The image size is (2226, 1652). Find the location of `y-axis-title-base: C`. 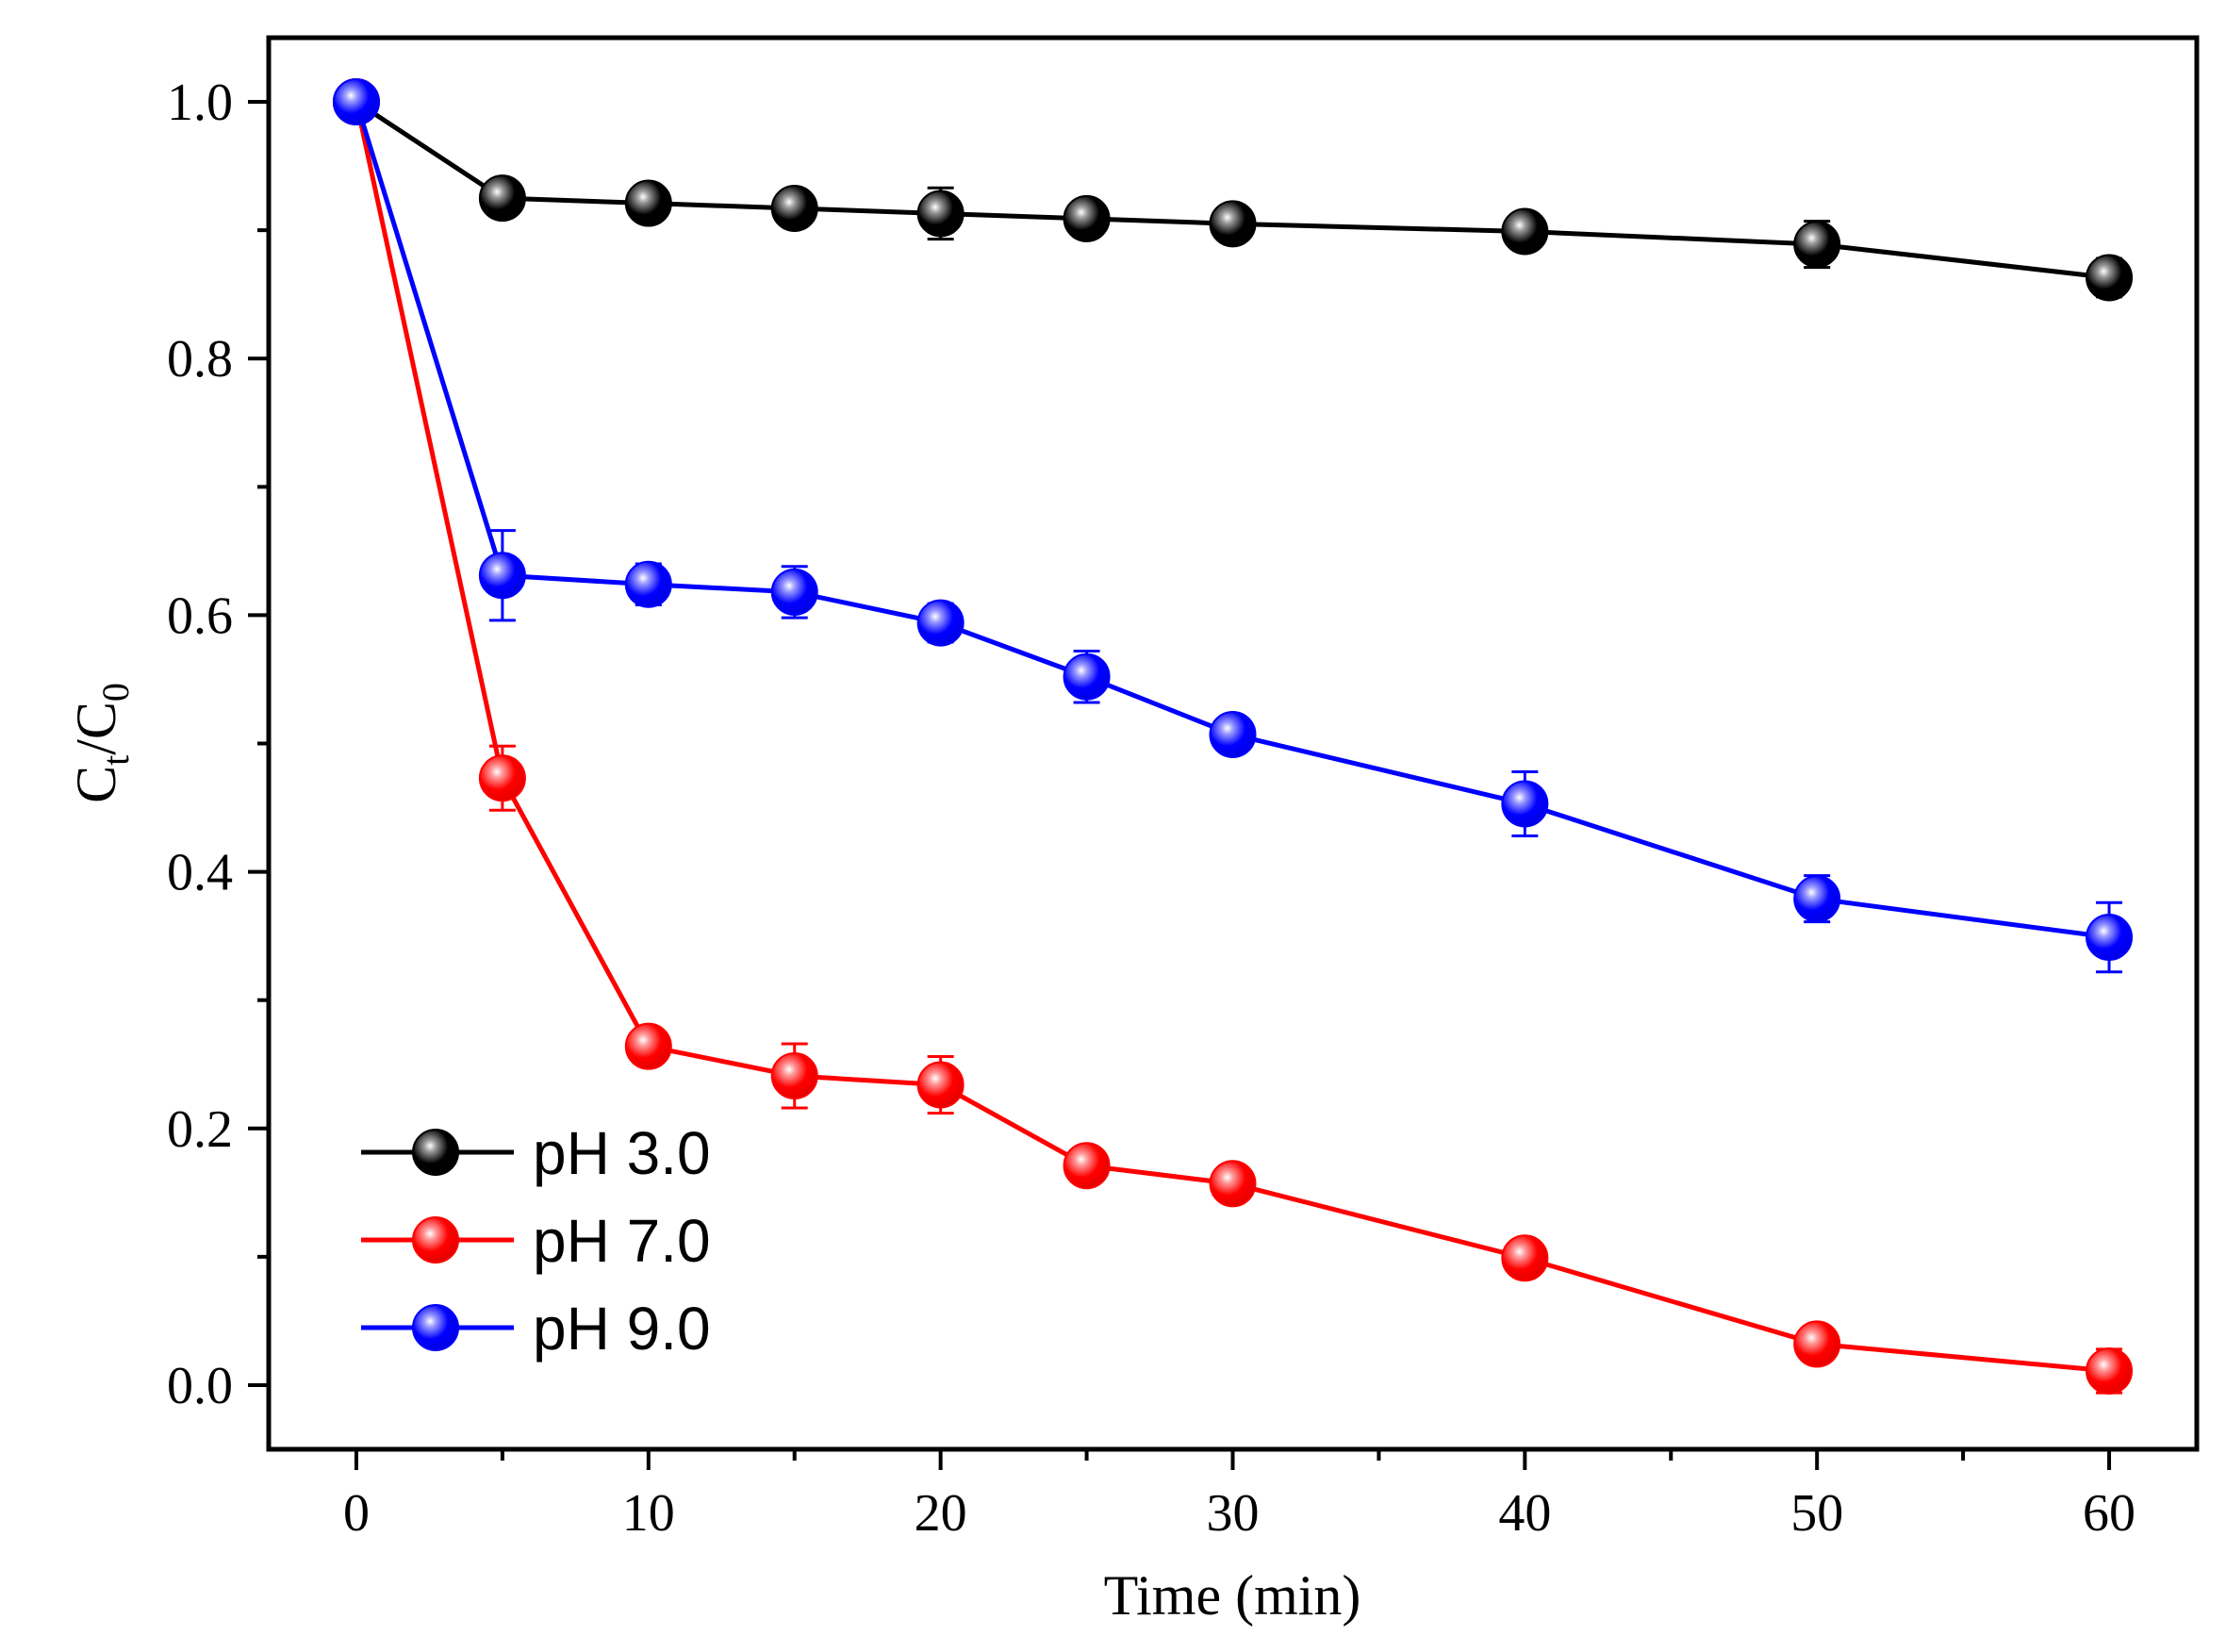

y-axis-title-base: C is located at coordinates (96, 784).